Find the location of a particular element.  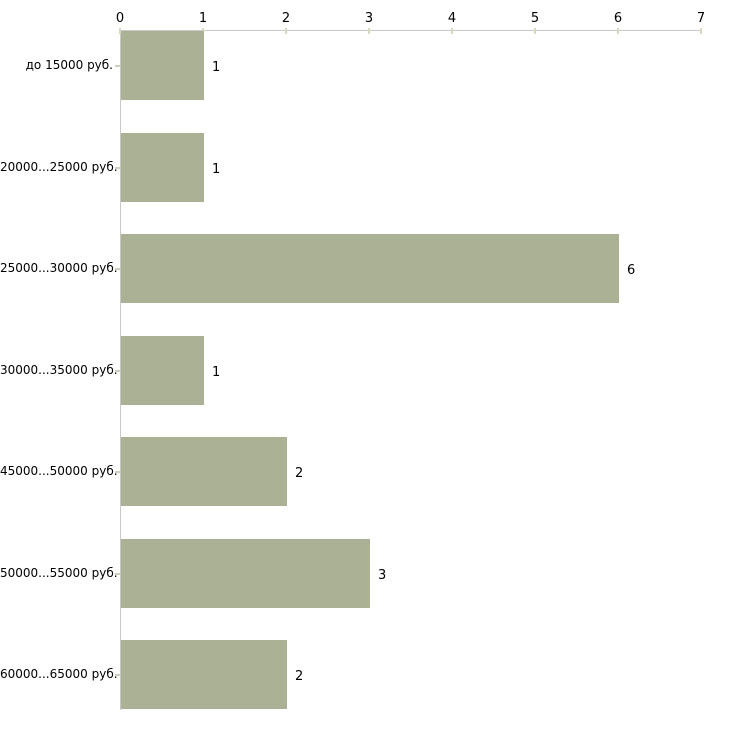

x-tick-label: 5 is located at coordinates (535, 18).